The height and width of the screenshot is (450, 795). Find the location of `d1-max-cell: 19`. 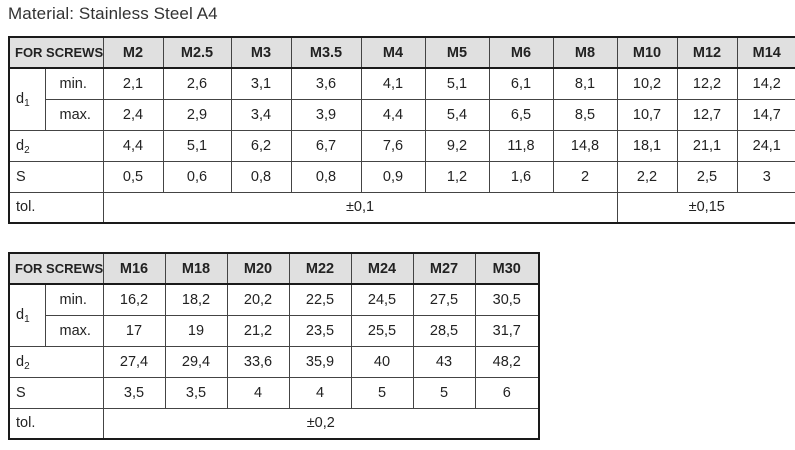

d1-max-cell: 19 is located at coordinates (196, 330).